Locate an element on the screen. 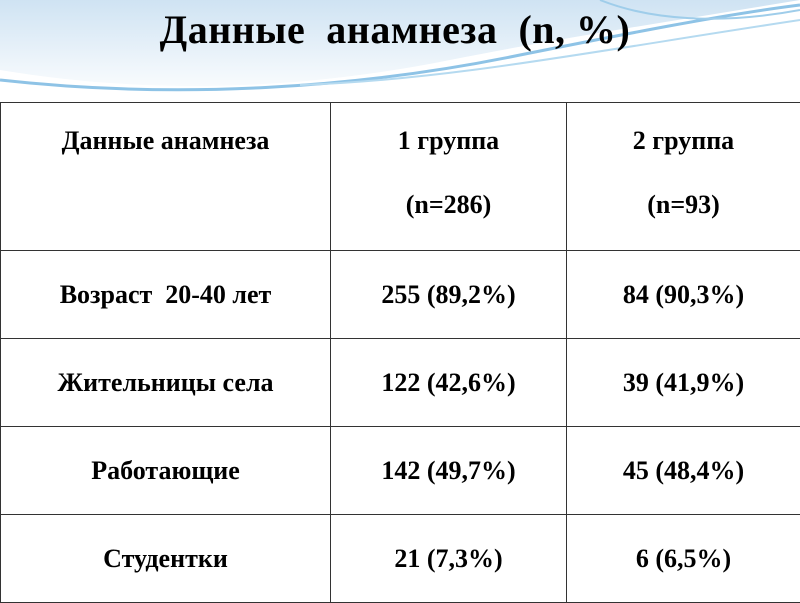 The width and height of the screenshot is (800, 603). header-line: (n=93) is located at coordinates (683, 205).